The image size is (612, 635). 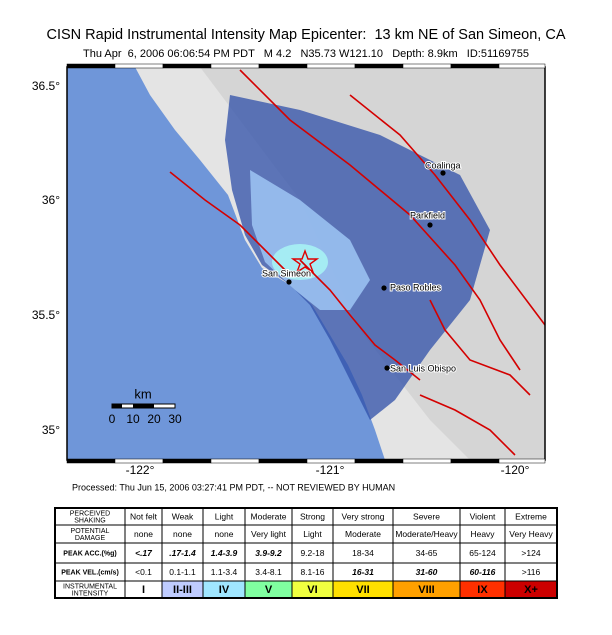 I want to click on scale-label: 0, so click(x=112, y=419).